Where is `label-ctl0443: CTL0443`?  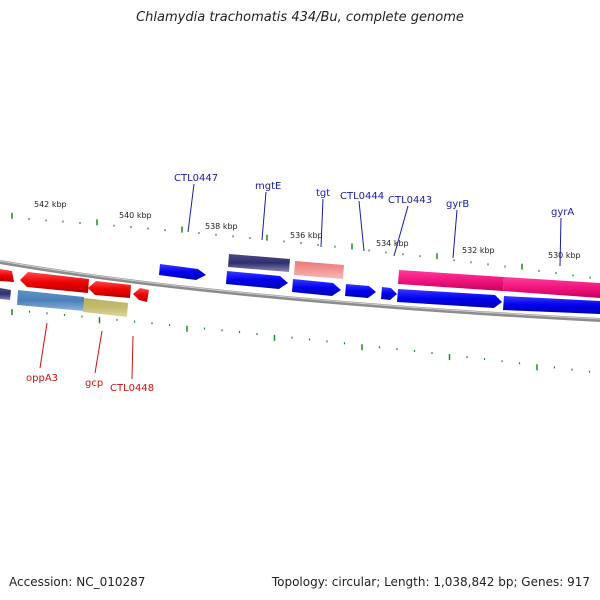 label-ctl0443: CTL0443 is located at coordinates (410, 200).